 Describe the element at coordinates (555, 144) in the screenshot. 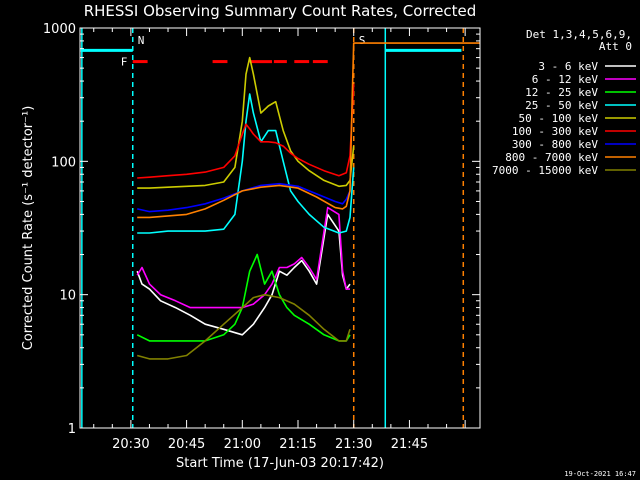

I see `legend-label: 300 - 800 keV` at that location.